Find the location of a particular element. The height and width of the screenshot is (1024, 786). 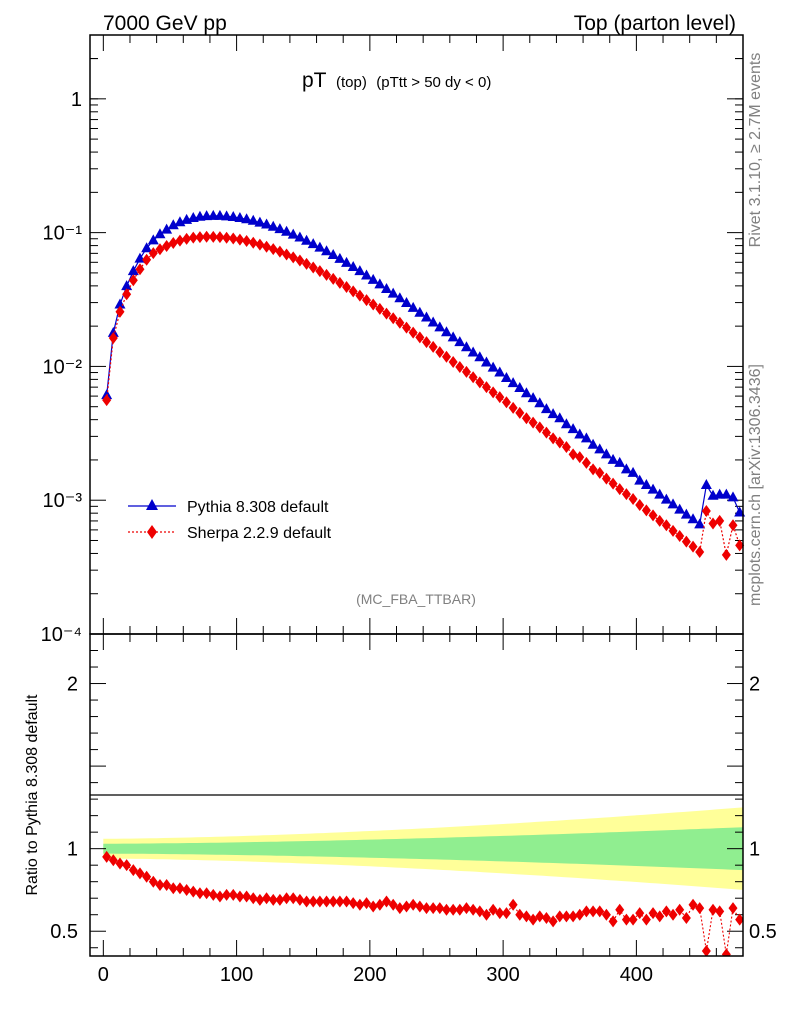

ratio-y-tick-label-right: 2 is located at coordinates (754, 685).